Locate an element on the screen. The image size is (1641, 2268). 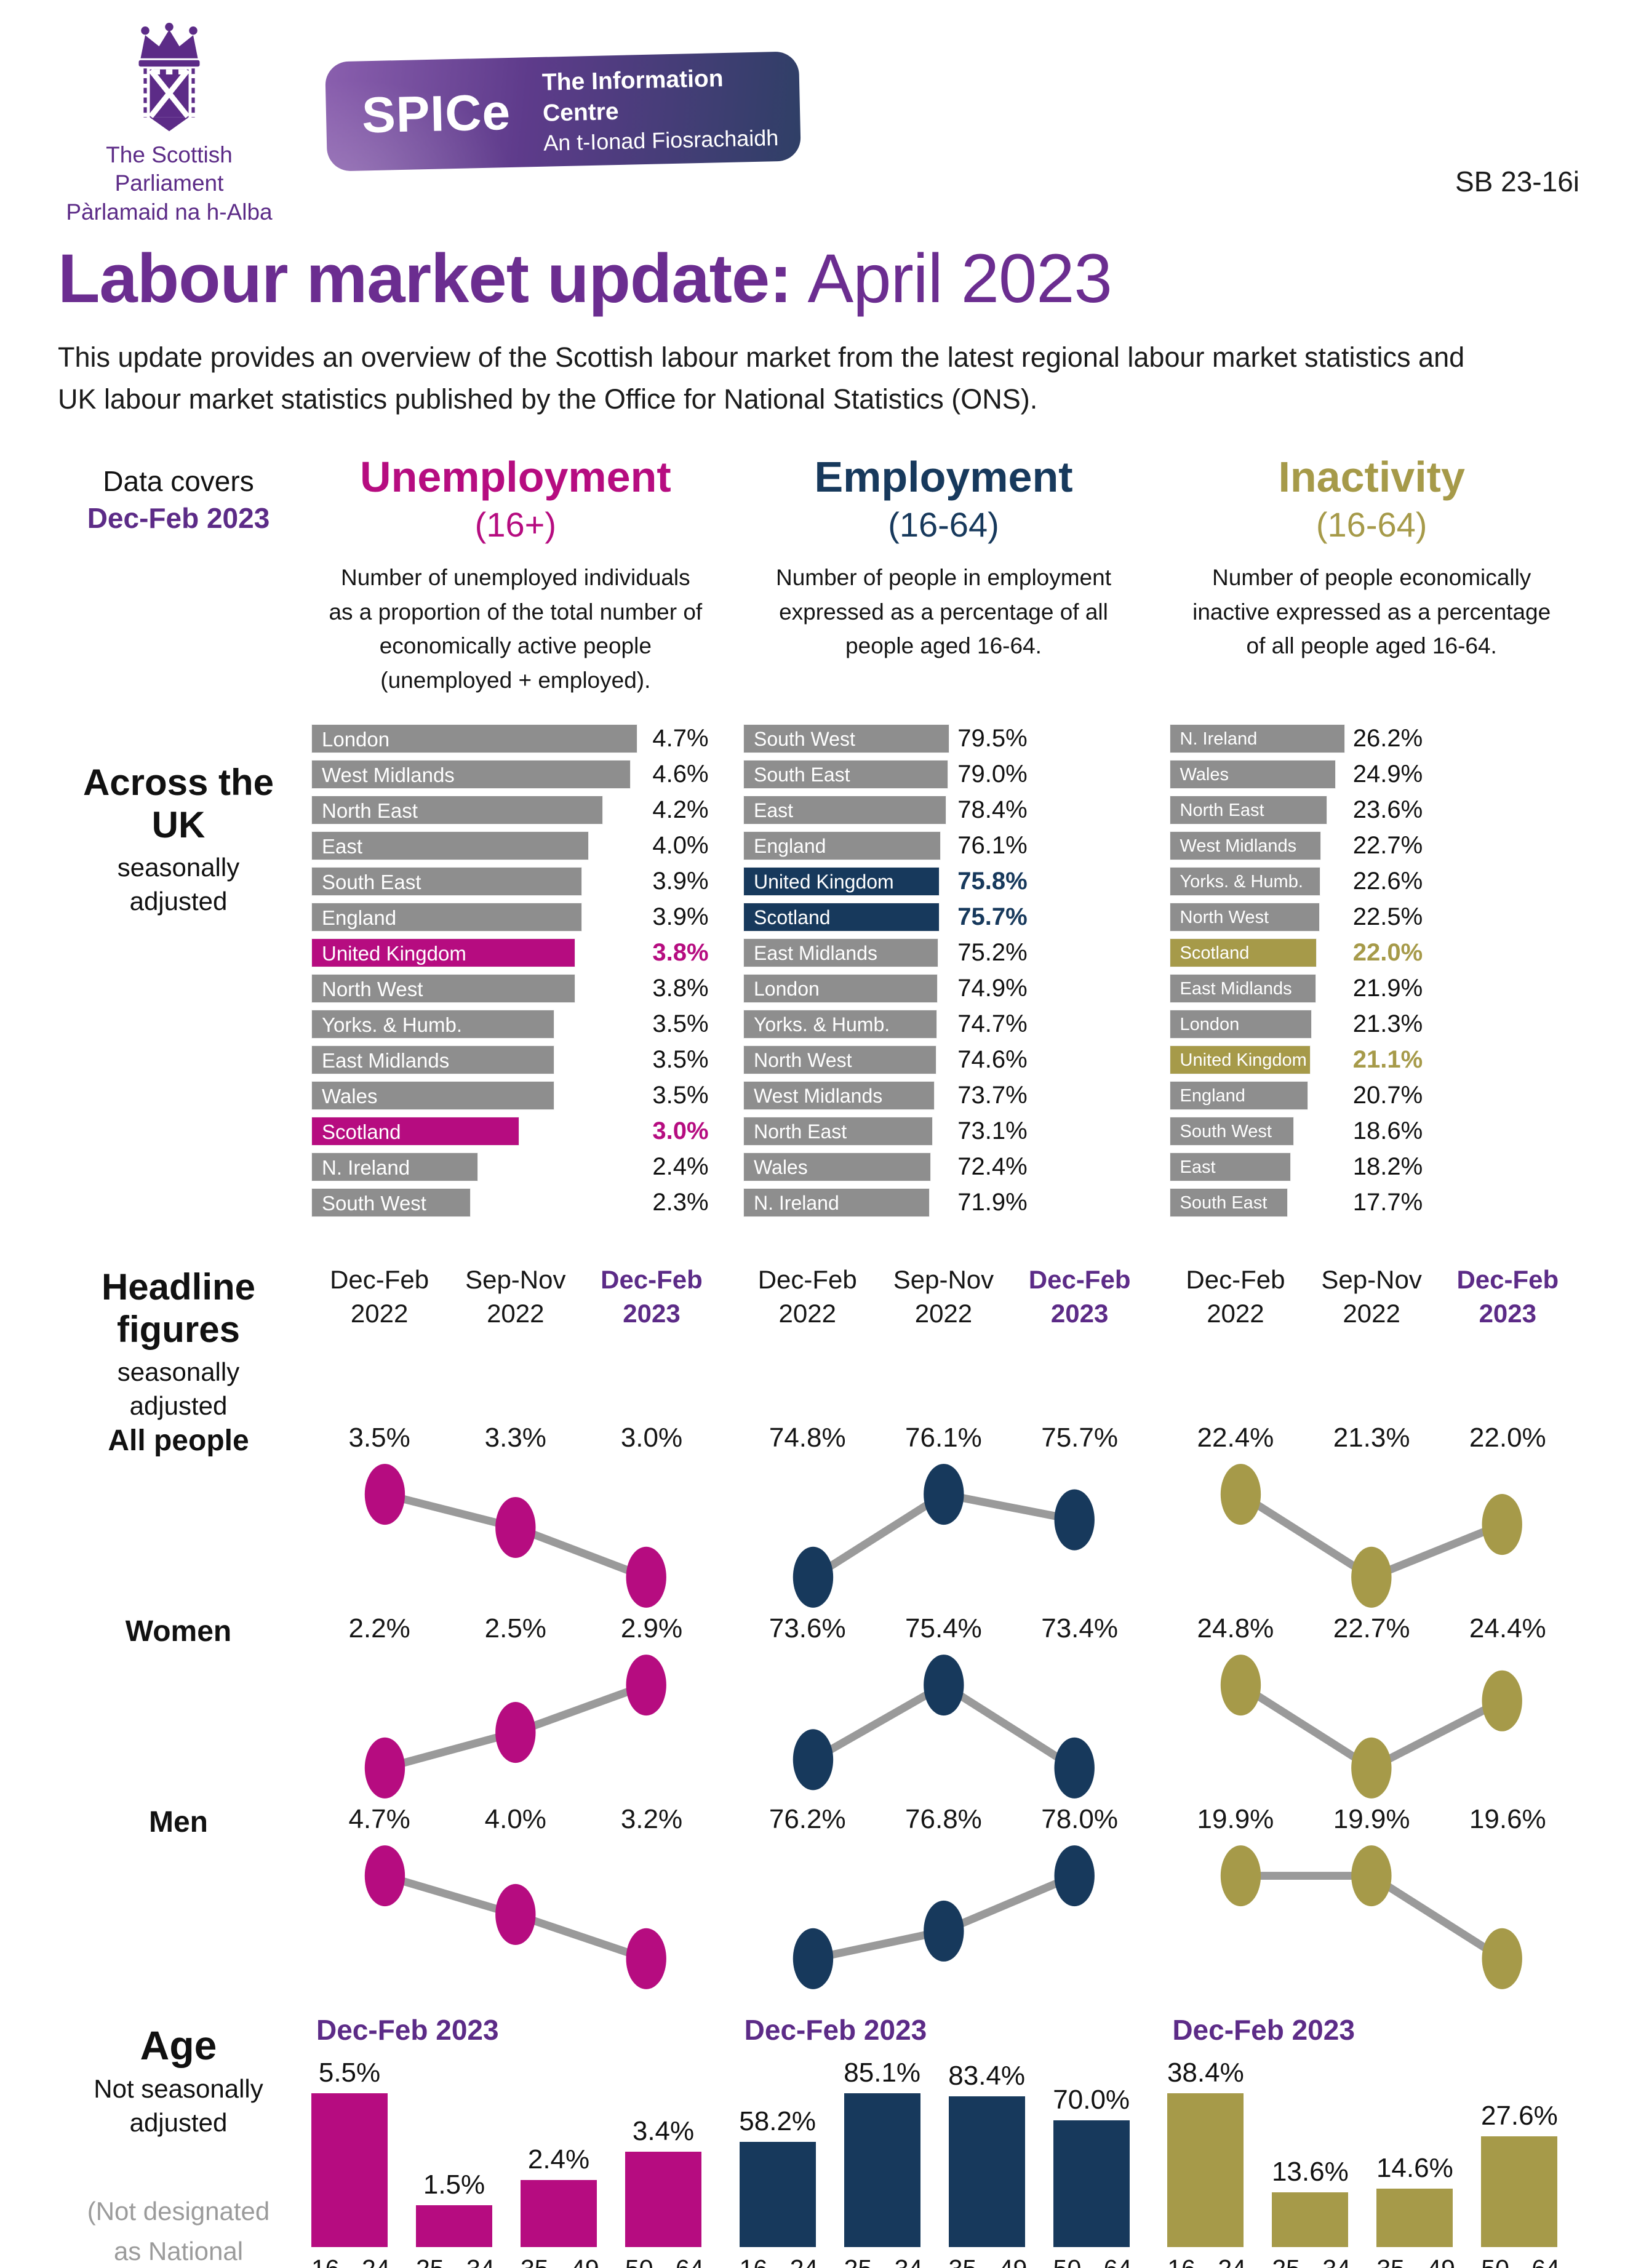
region-value: 73.7% is located at coordinates (992, 1095).